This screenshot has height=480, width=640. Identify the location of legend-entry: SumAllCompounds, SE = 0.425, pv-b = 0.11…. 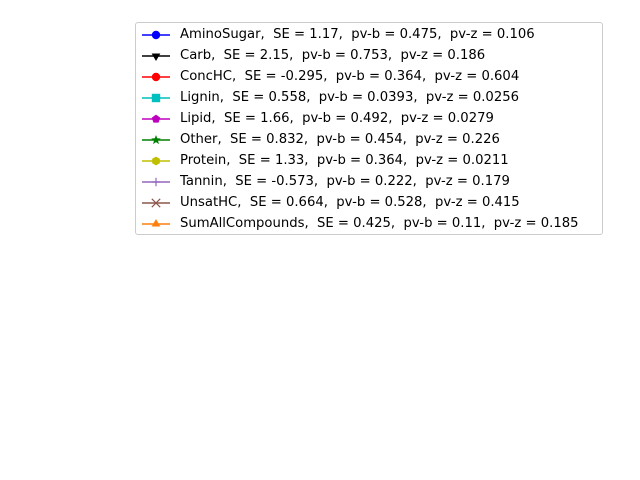
(369, 224).